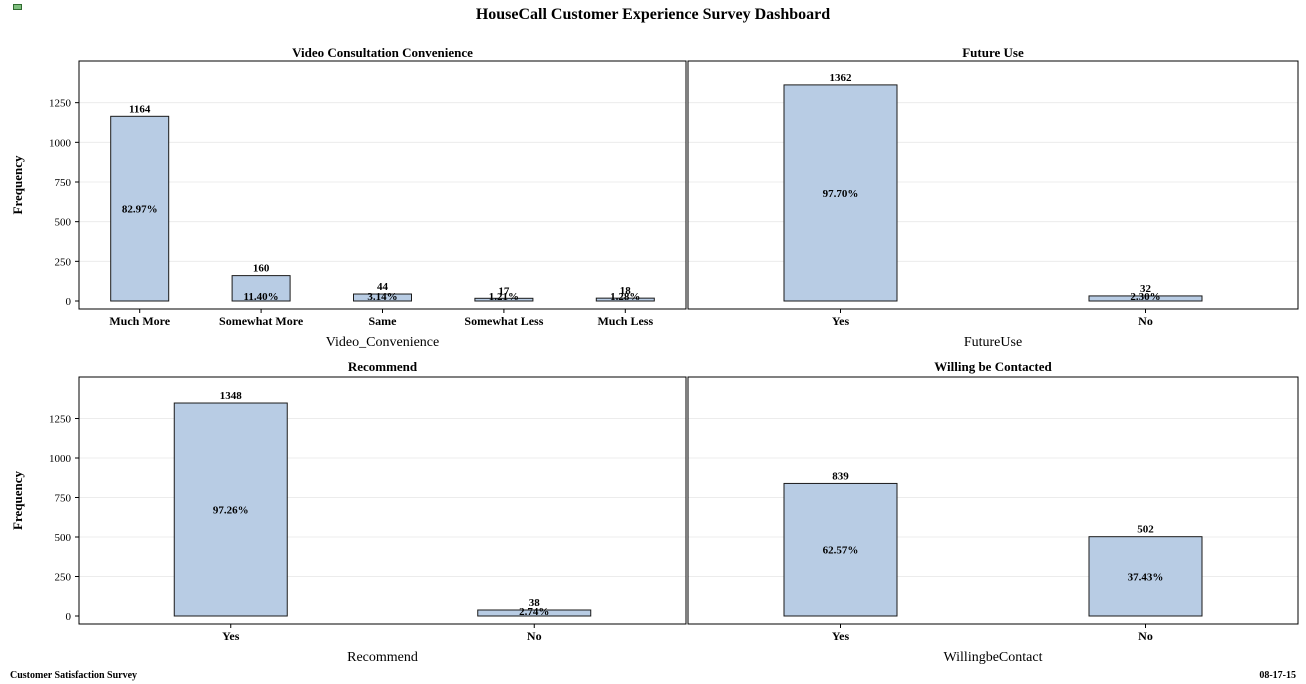 This screenshot has height=684, width=1306. Describe the element at coordinates (17, 7) in the screenshot. I see `sas-output-icon` at that location.